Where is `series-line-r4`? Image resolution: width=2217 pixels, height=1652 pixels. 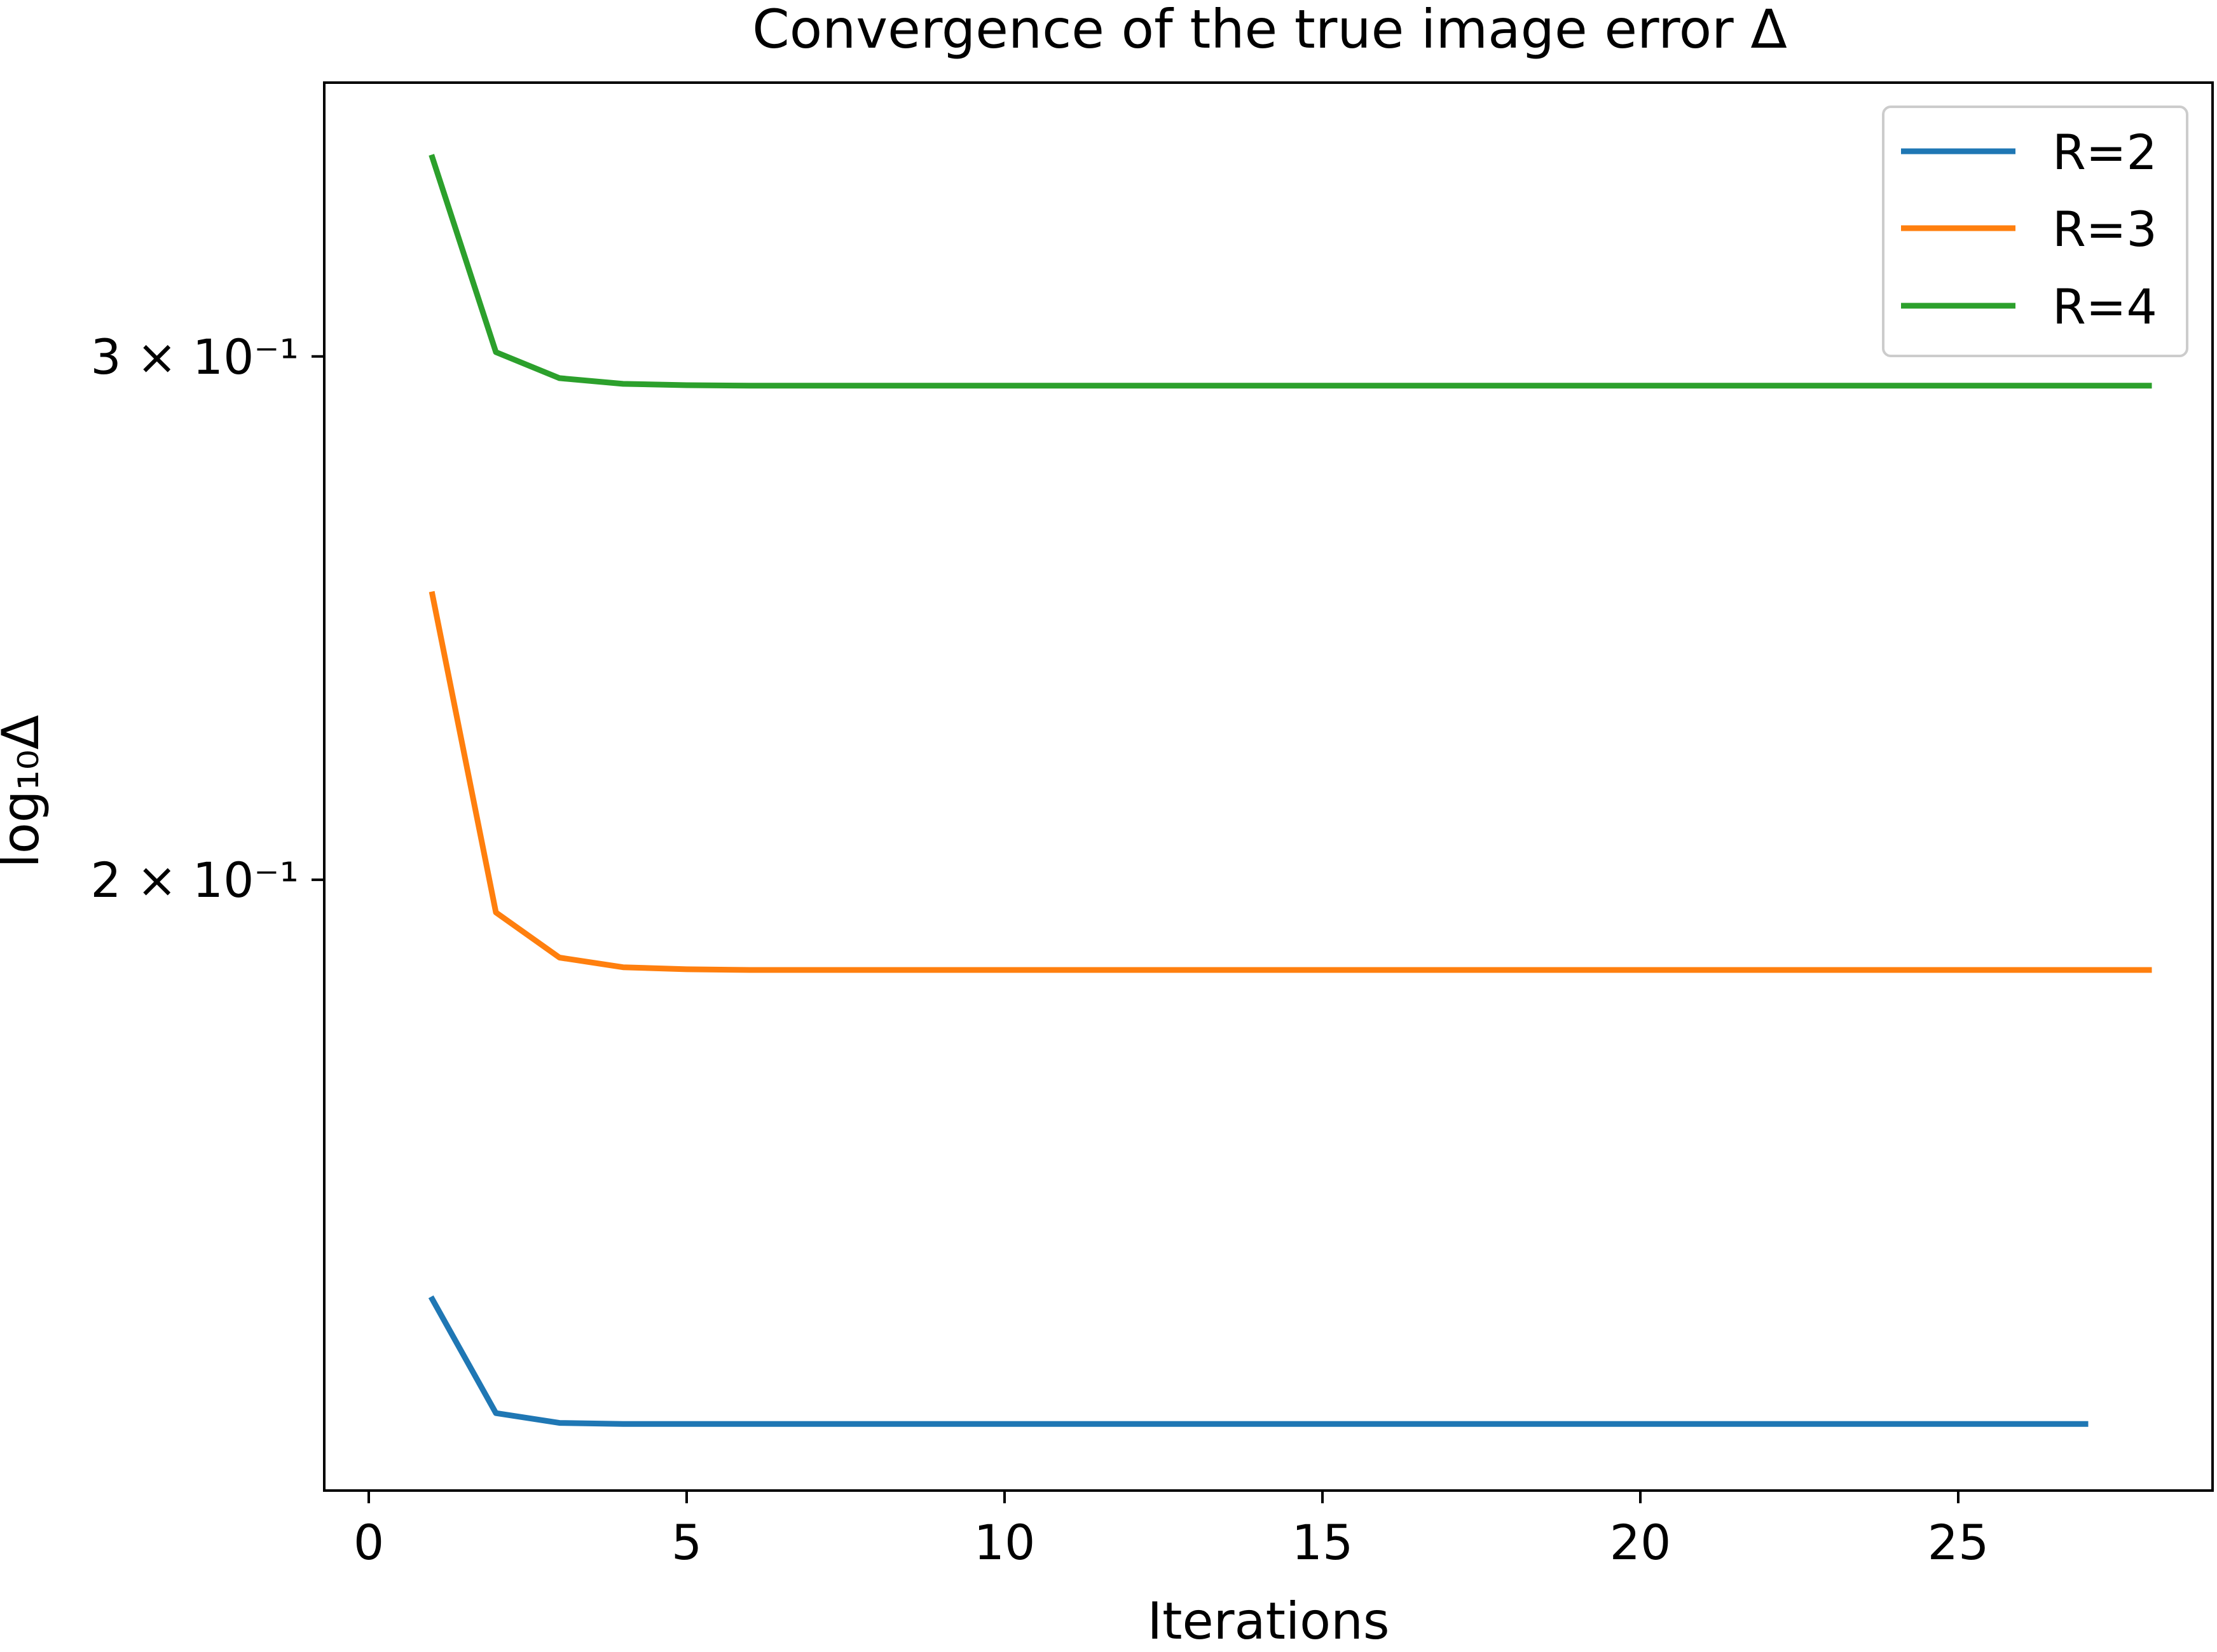 series-line-r4 is located at coordinates (1290, 271).